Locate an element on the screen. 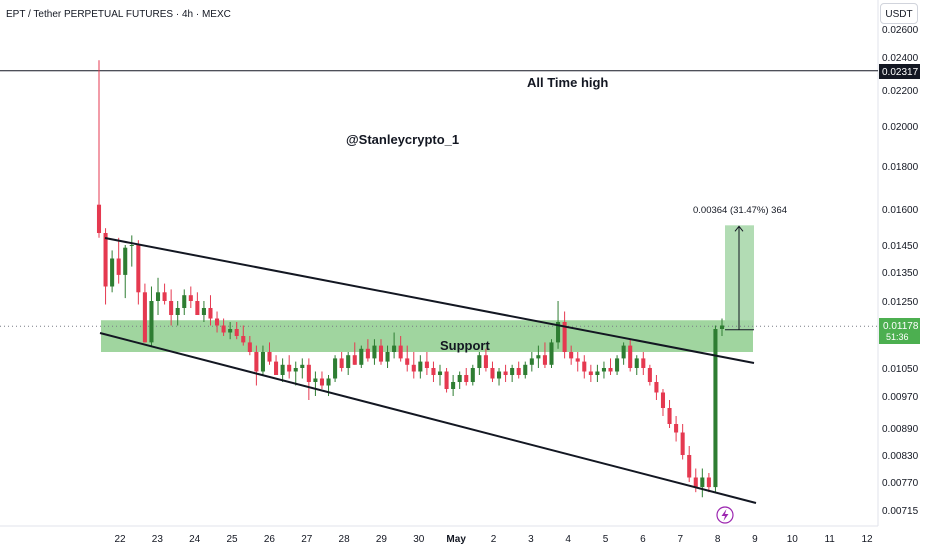  time-axis: 22 23 24 25 26 27 28 29 30 May 2 3 4 5 6 7 8 9 10 11 12 is located at coordinates (493, 539).